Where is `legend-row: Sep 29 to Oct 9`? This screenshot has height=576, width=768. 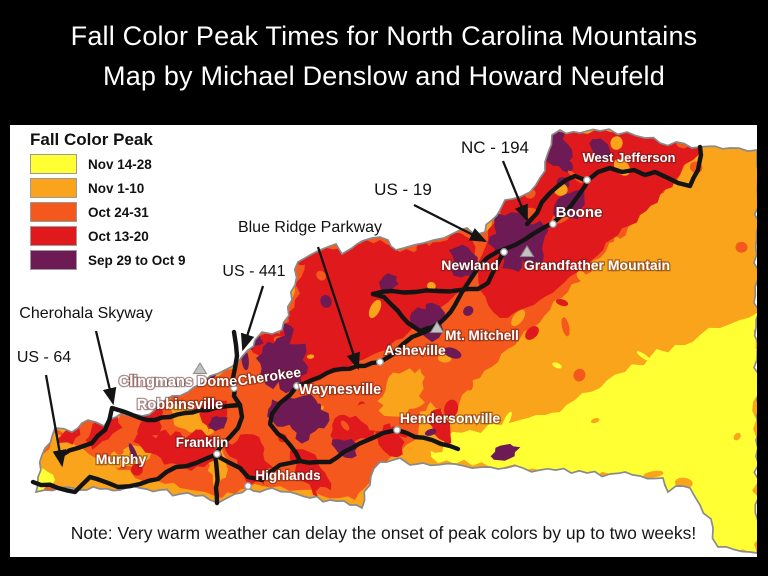
legend-row: Sep 29 to Oct 9 is located at coordinates (108, 260).